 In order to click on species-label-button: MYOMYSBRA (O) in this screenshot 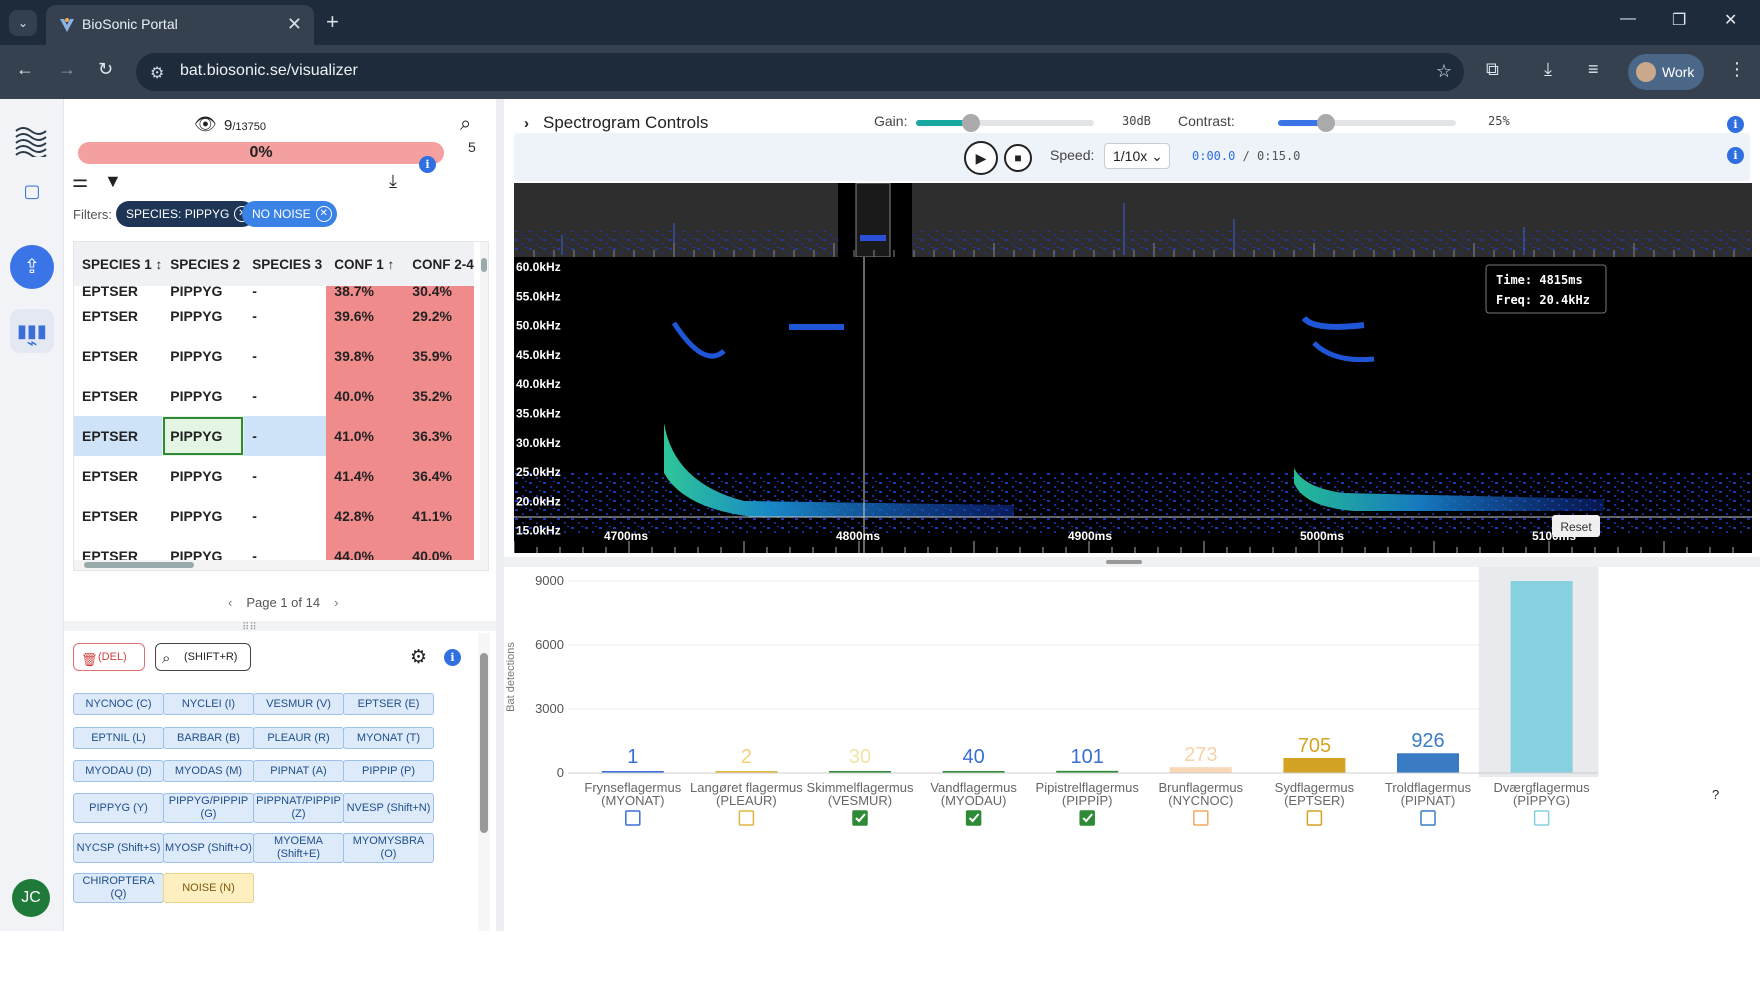, I will do `click(388, 848)`.